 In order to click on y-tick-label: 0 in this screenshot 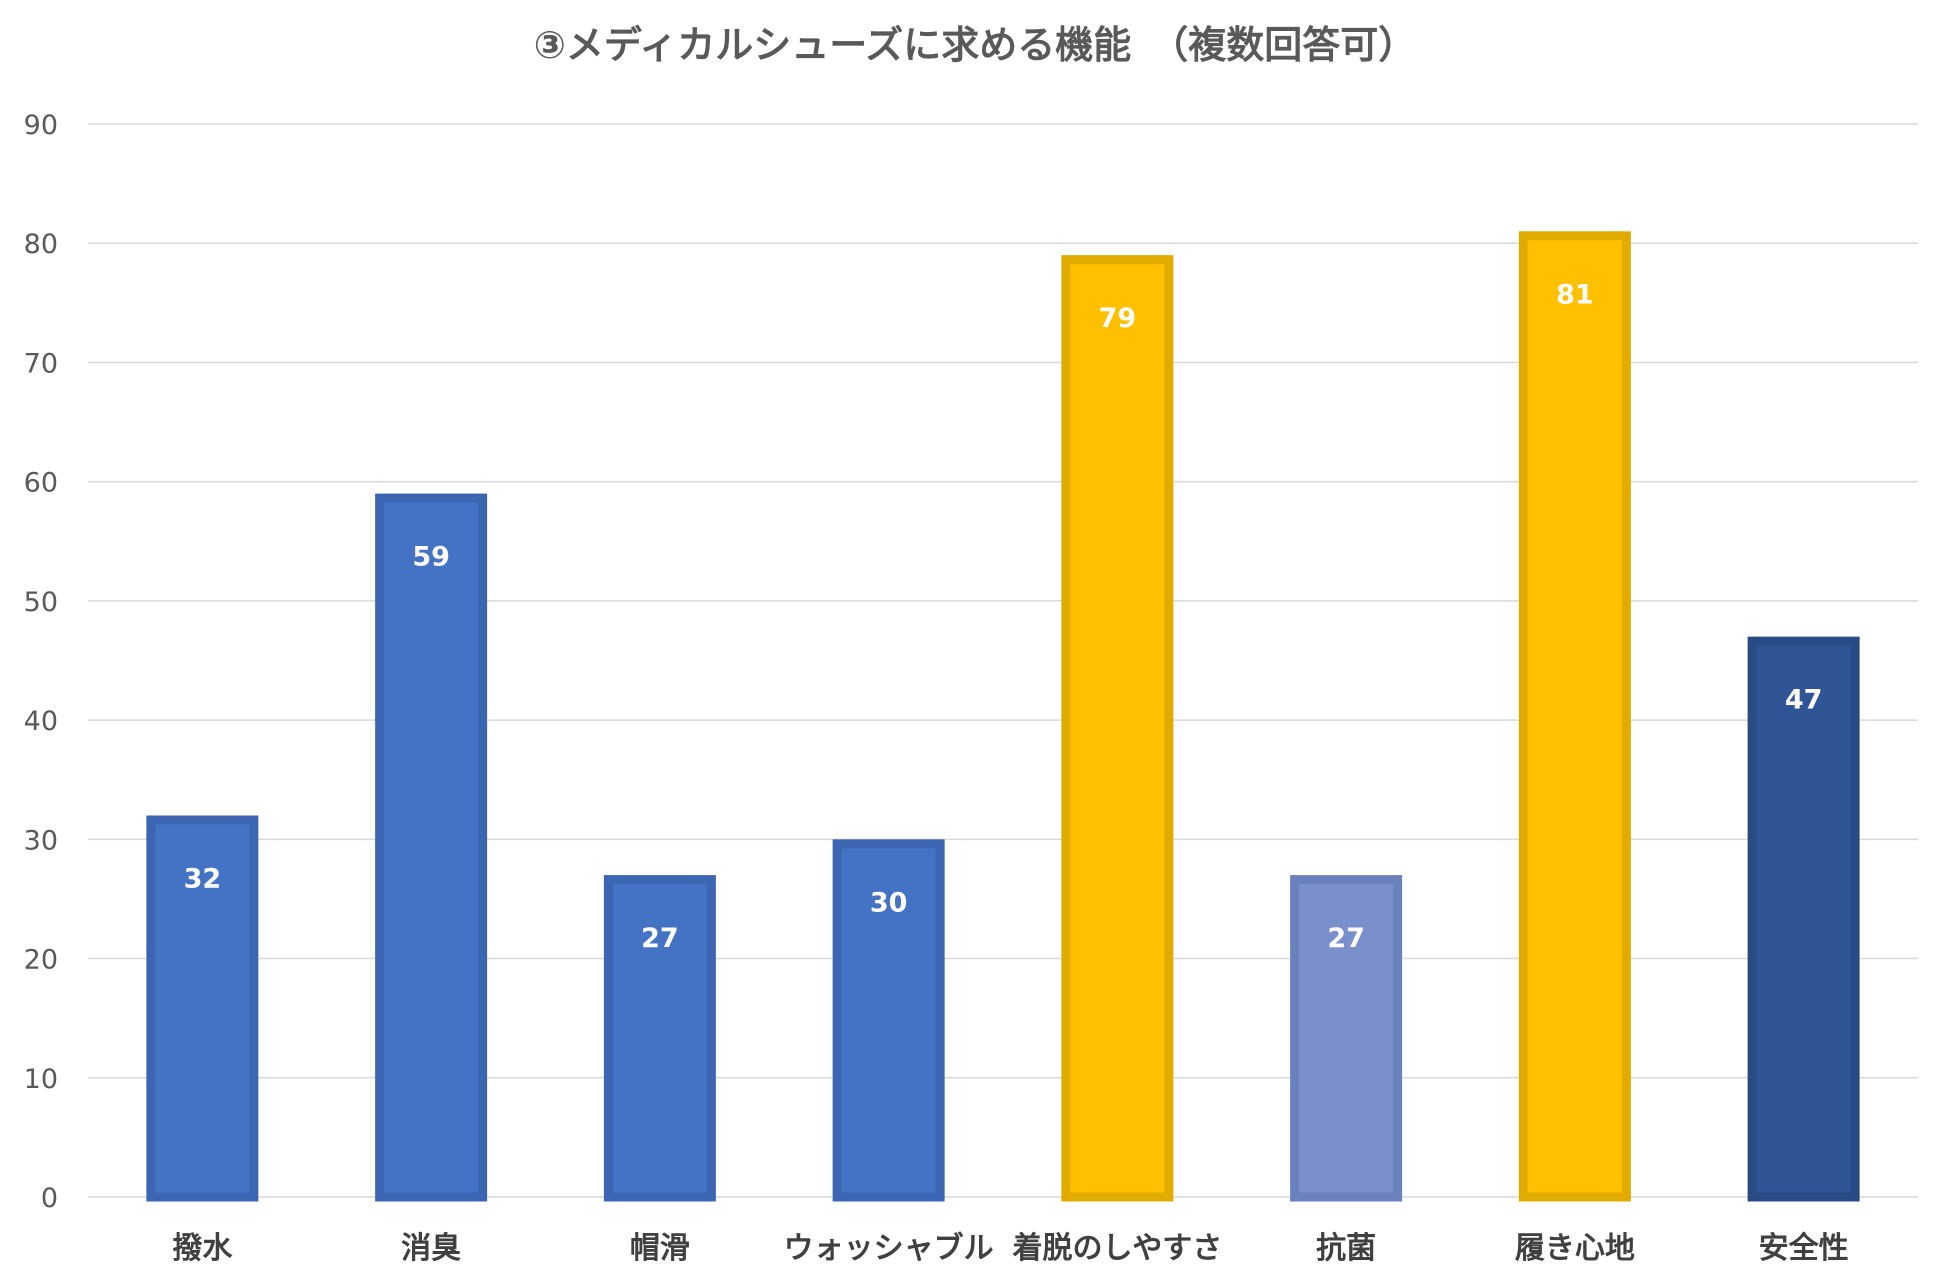, I will do `click(49, 1198)`.